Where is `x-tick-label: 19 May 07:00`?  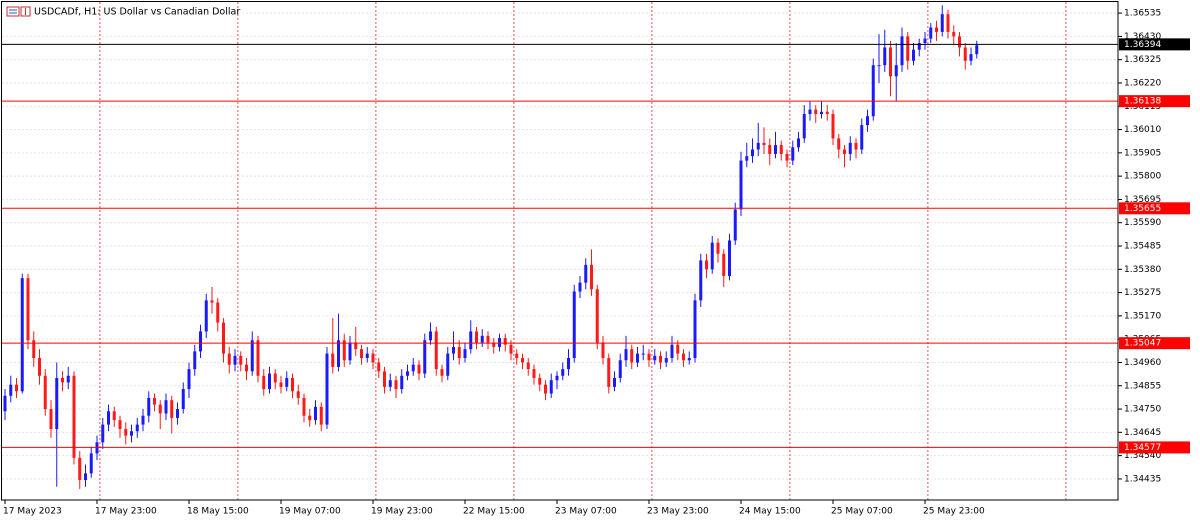
x-tick-label: 19 May 07:00 is located at coordinates (310, 512).